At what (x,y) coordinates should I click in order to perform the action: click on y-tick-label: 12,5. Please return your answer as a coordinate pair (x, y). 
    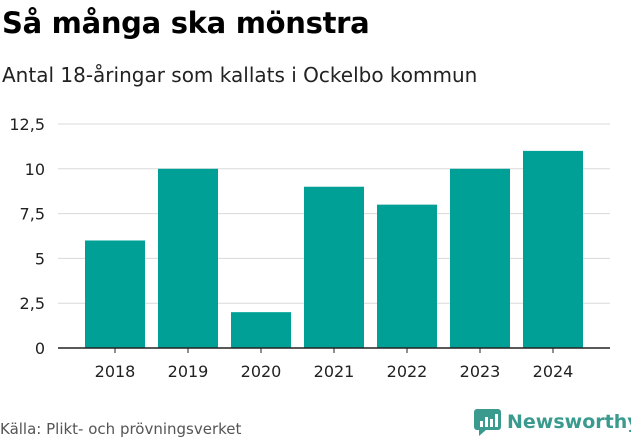
    Looking at the image, I should click on (27, 124).